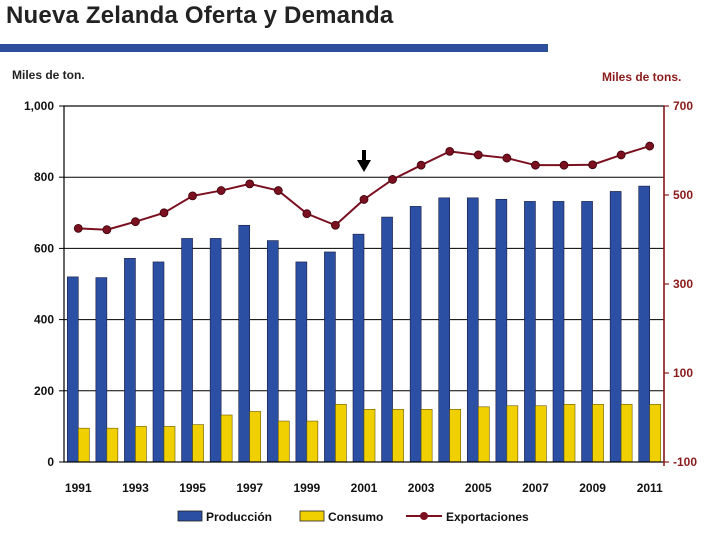  I want to click on legend-produccion-swatch, so click(190, 516).